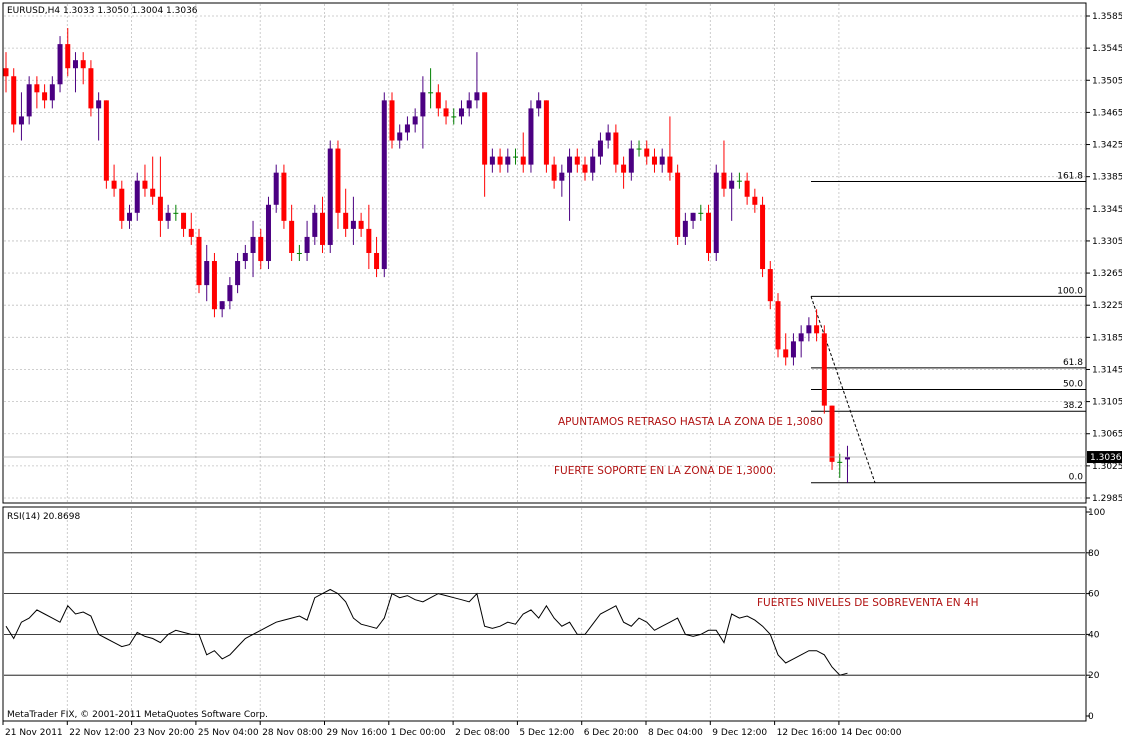 The image size is (1122, 739). I want to click on price-tick-label: 1.3305, so click(1107, 242).